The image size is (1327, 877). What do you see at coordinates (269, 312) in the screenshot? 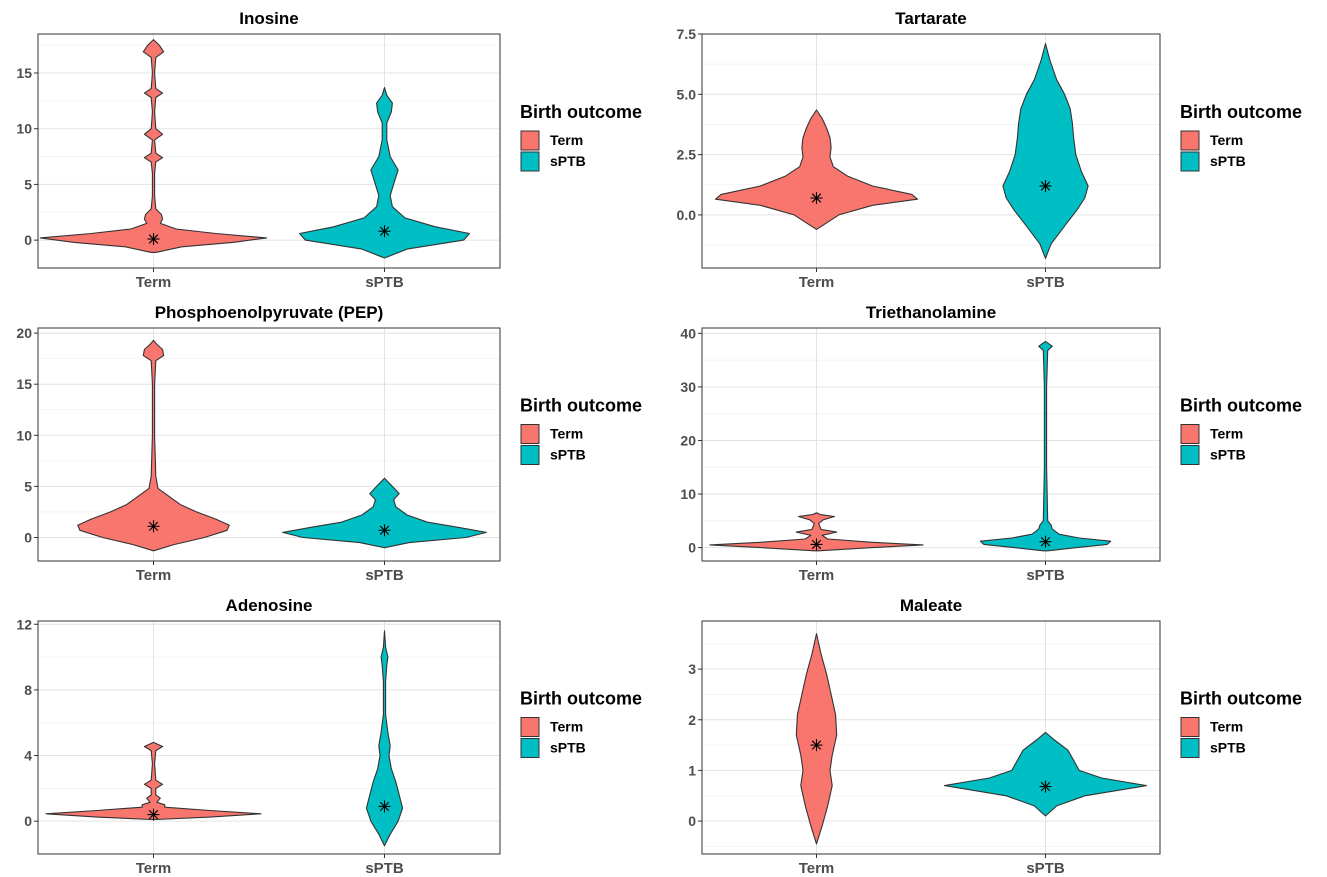
I see `panel-title: Phosphoenolpyruvate (PEP)` at bounding box center [269, 312].